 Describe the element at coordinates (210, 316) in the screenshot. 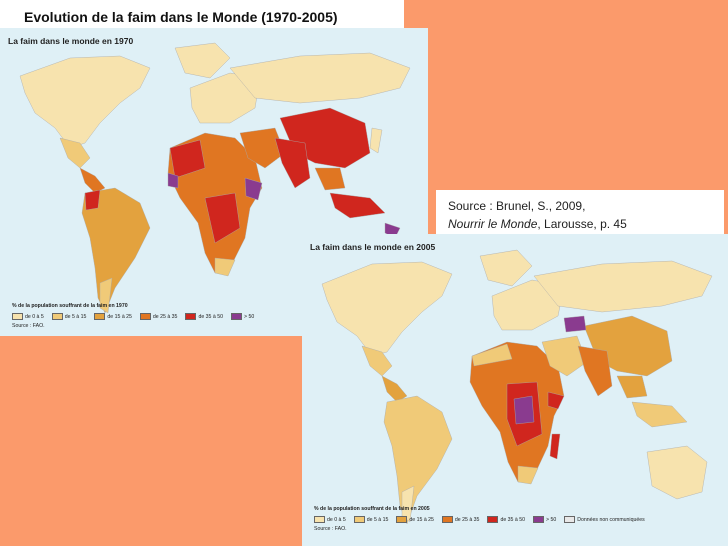

I see `legend-1970-label: de 35 à 50` at that location.